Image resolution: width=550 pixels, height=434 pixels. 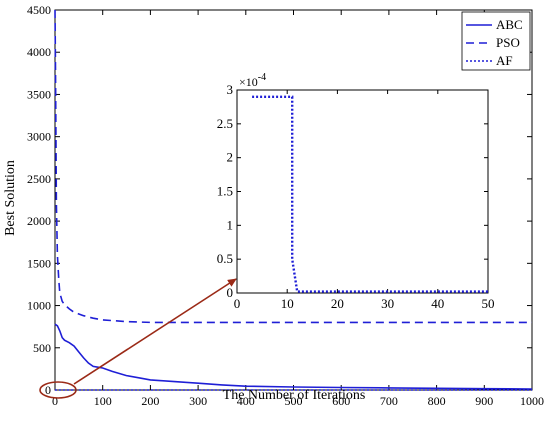 What do you see at coordinates (230, 224) in the screenshot?
I see `inset-y-tick-label: 1` at bounding box center [230, 224].